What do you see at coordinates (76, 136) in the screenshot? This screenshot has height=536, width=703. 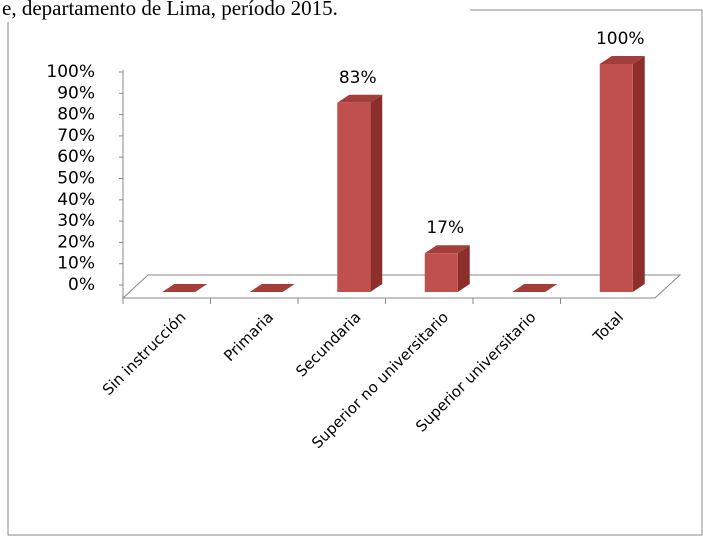 I see `y-tick-label: 70%` at bounding box center [76, 136].